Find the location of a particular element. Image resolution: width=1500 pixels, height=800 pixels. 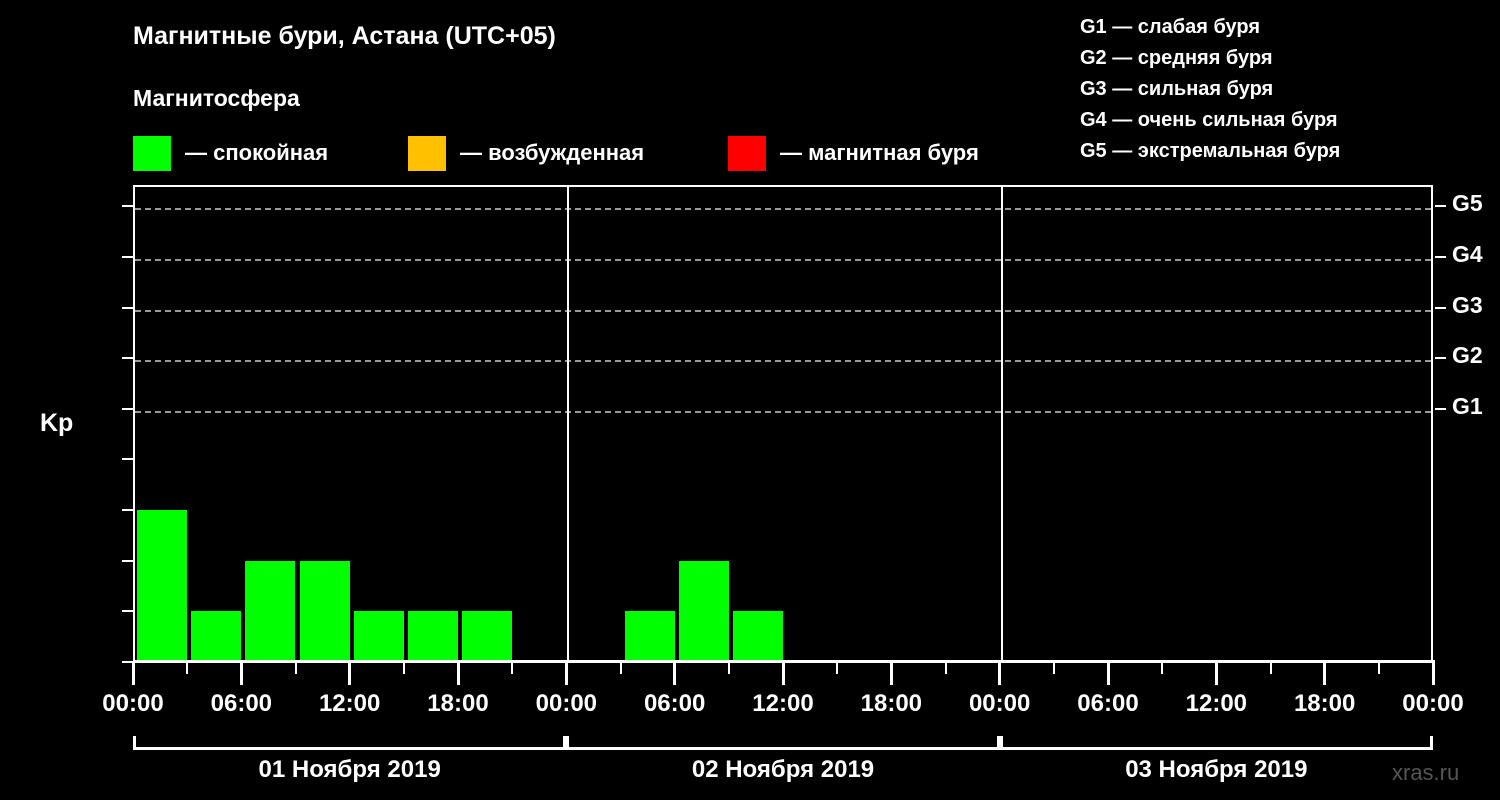

x-tick-label-10: 12:00 is located at coordinates (1216, 703).